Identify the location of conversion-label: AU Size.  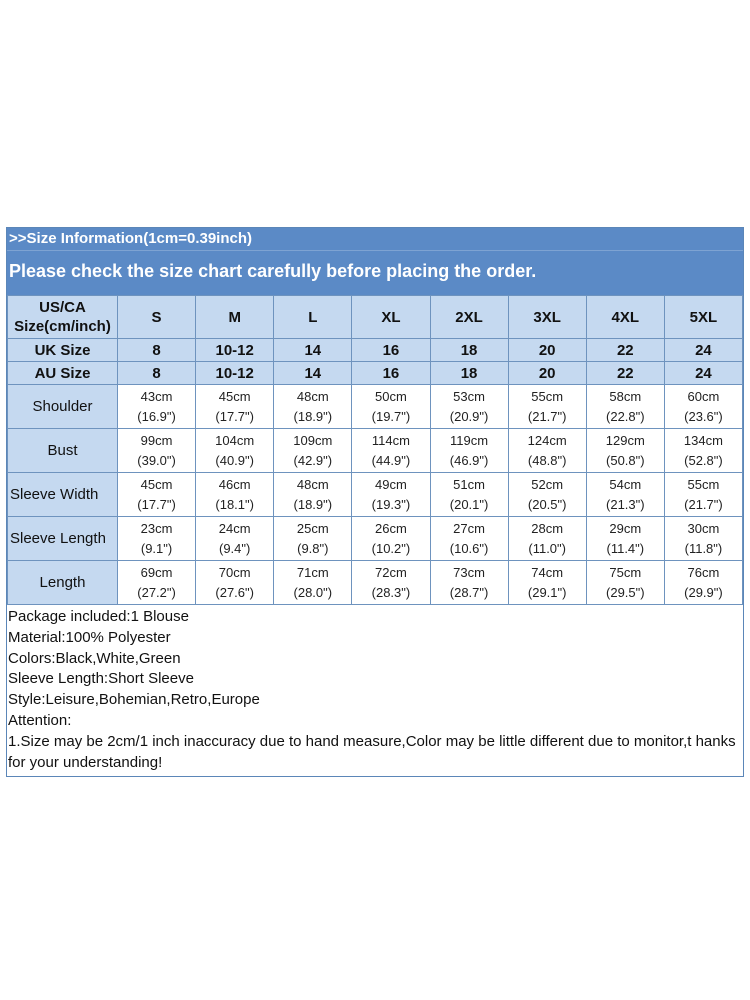
(62, 373).